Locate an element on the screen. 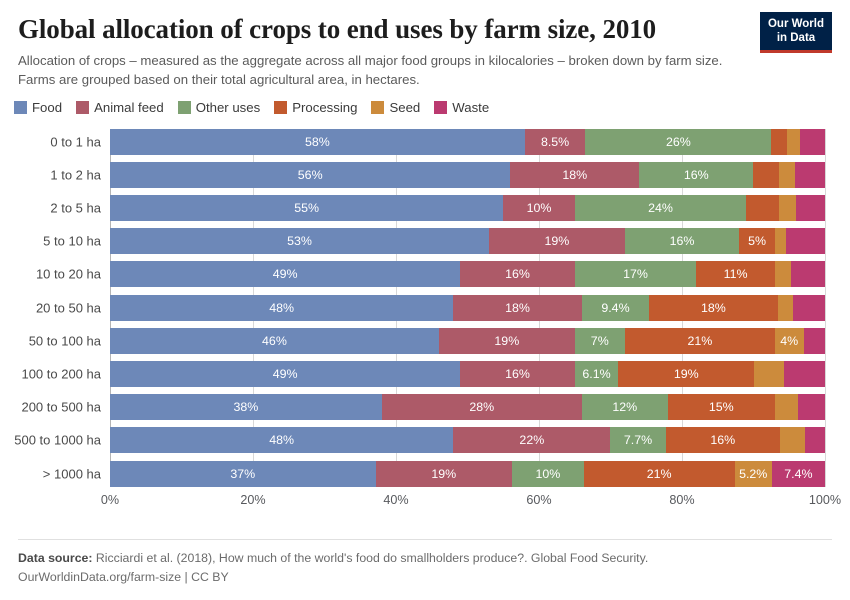 The height and width of the screenshot is (600, 850). bar-segment-animal-feed: 10% is located at coordinates (539, 208).